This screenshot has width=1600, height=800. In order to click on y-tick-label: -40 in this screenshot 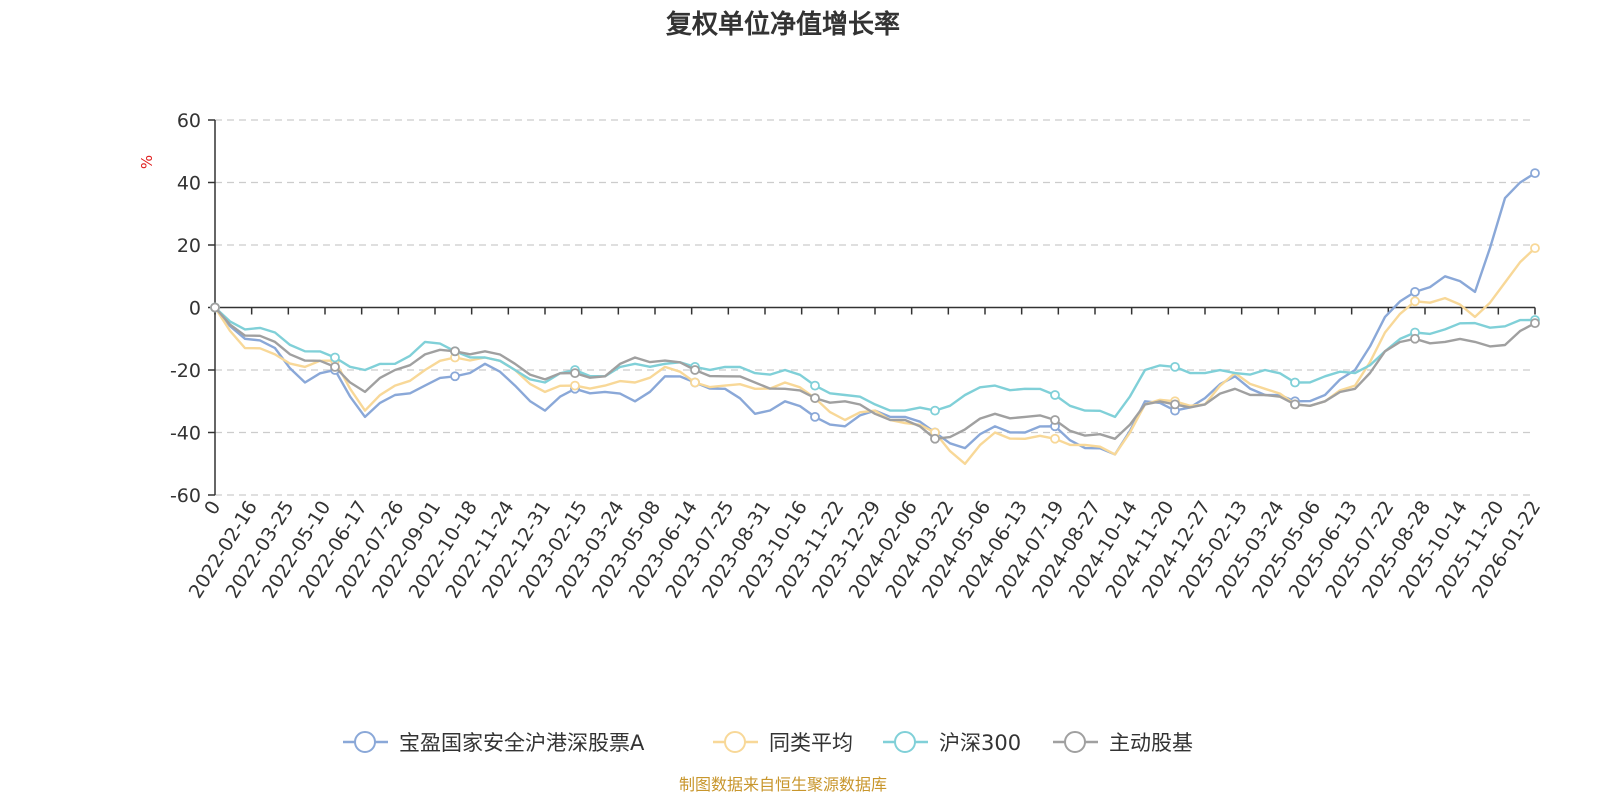, I will do `click(185, 434)`.